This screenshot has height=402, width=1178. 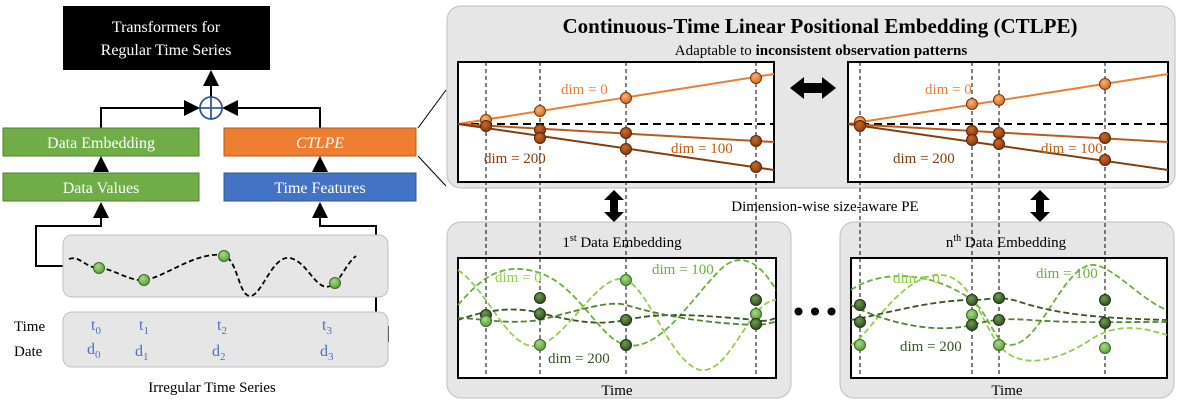 What do you see at coordinates (72, 234) in the screenshot?
I see `series-to-values-arrow` at bounding box center [72, 234].